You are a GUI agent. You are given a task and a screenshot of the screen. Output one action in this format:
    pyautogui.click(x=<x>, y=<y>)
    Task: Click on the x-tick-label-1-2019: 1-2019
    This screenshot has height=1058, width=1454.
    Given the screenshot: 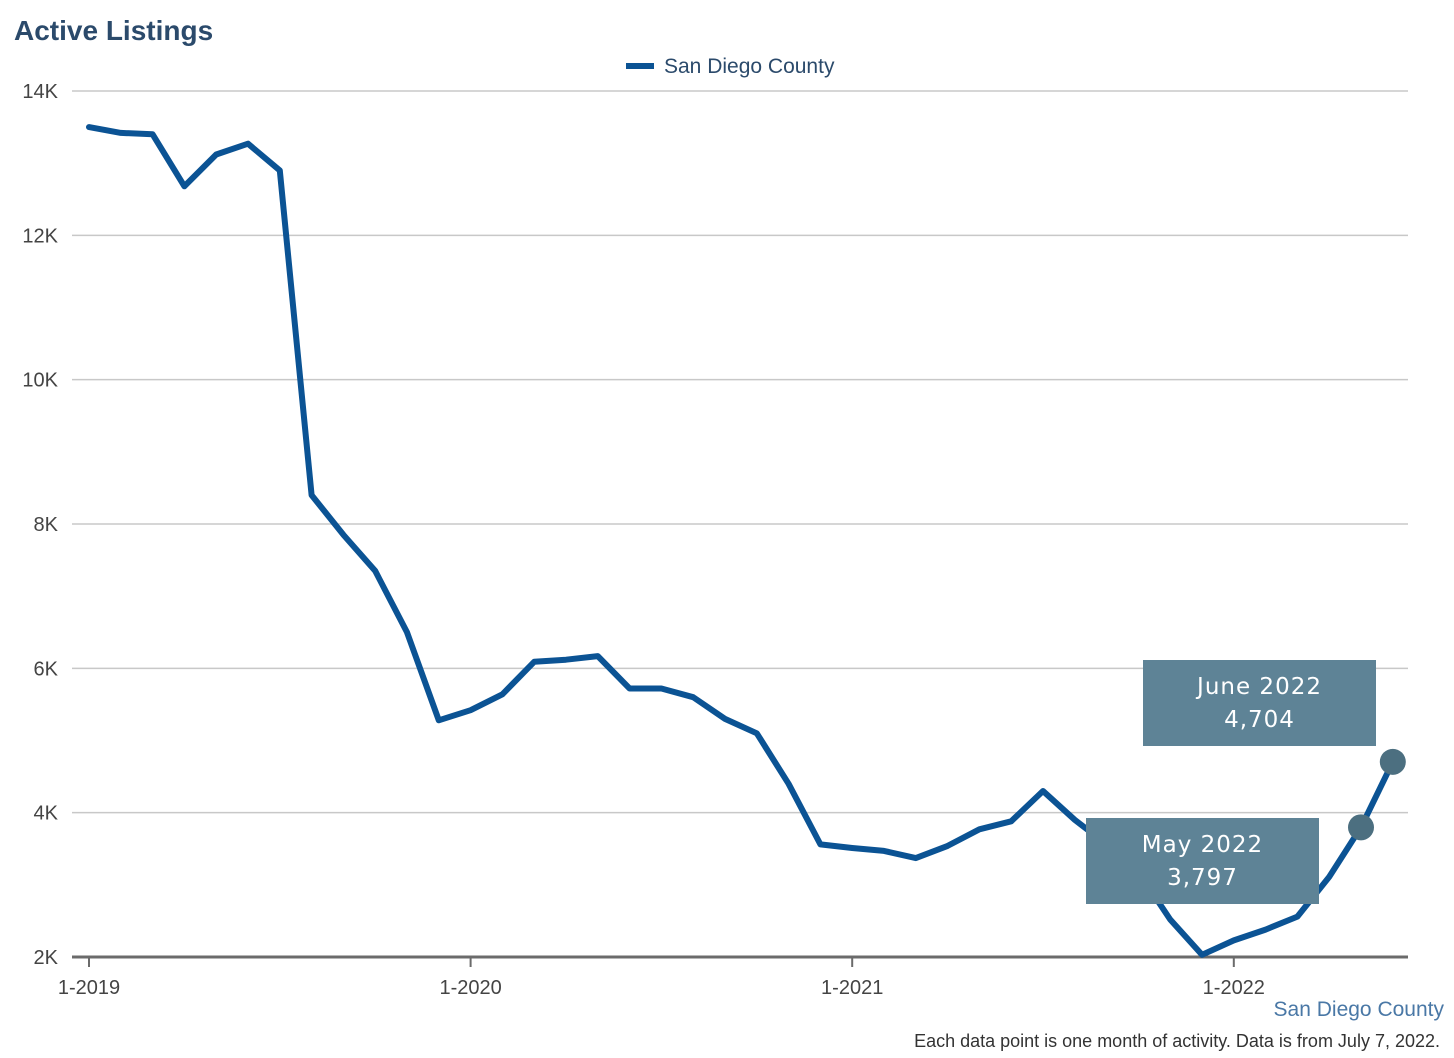 What is the action you would take?
    pyautogui.click(x=89, y=988)
    